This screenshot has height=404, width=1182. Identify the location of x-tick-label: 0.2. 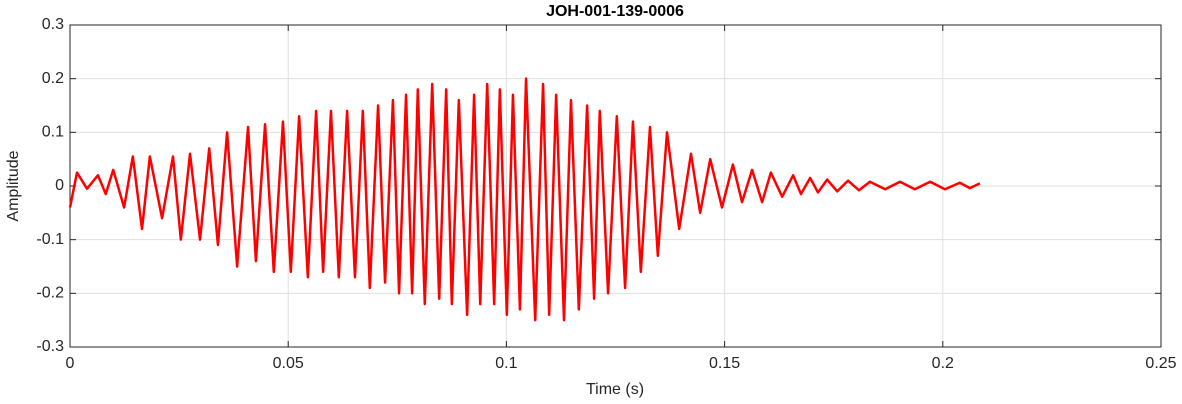
(943, 363).